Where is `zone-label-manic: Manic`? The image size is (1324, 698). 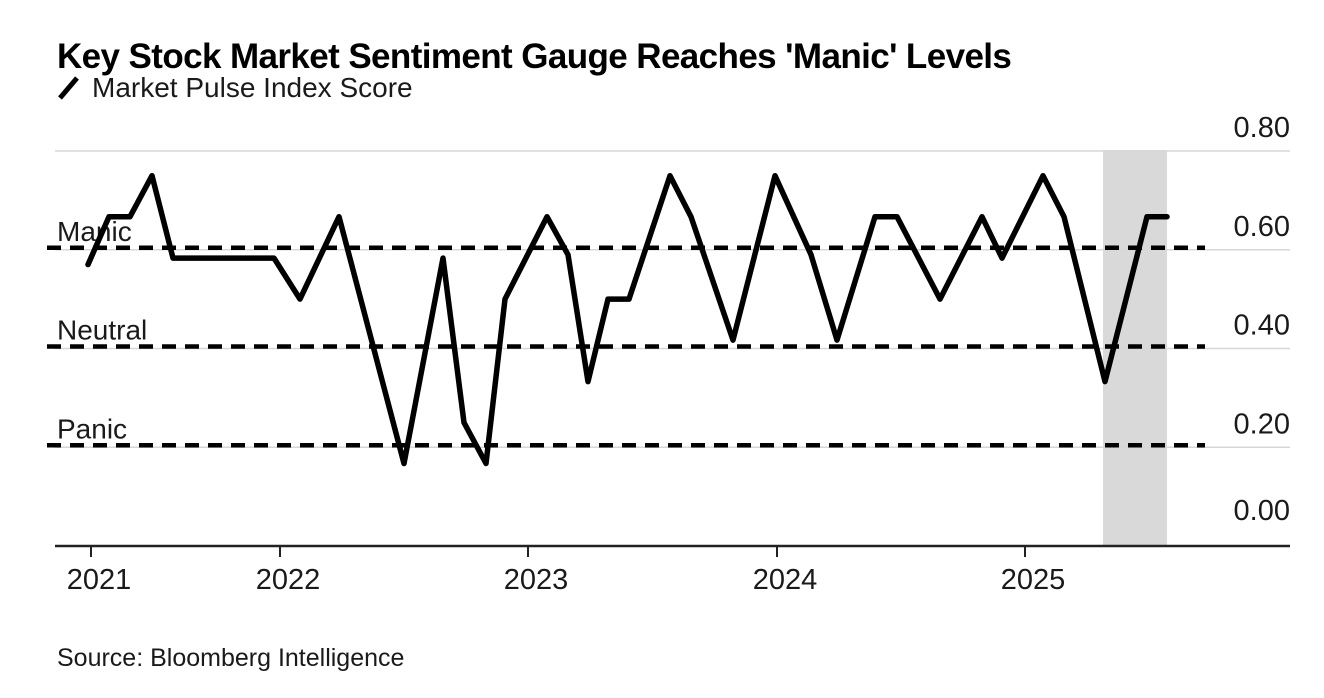 zone-label-manic: Manic is located at coordinates (94, 231).